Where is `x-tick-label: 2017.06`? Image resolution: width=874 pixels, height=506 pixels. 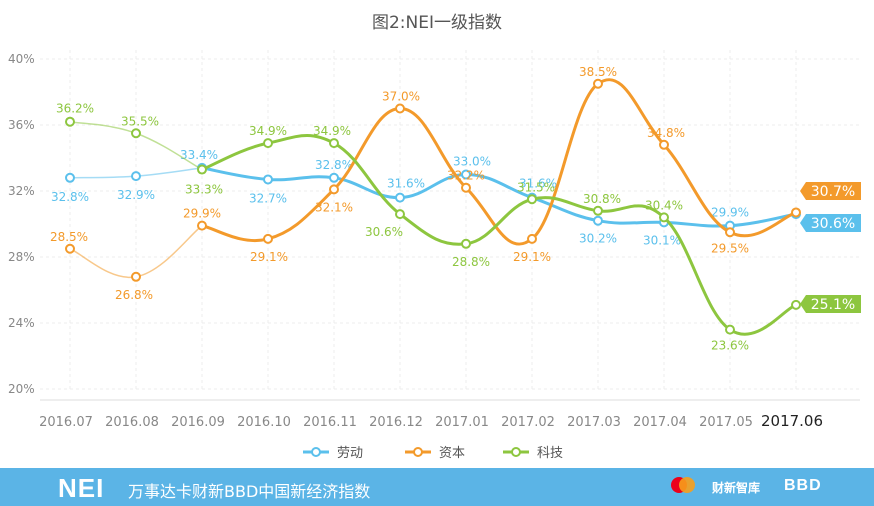 x-tick-label: 2017.06 is located at coordinates (792, 421).